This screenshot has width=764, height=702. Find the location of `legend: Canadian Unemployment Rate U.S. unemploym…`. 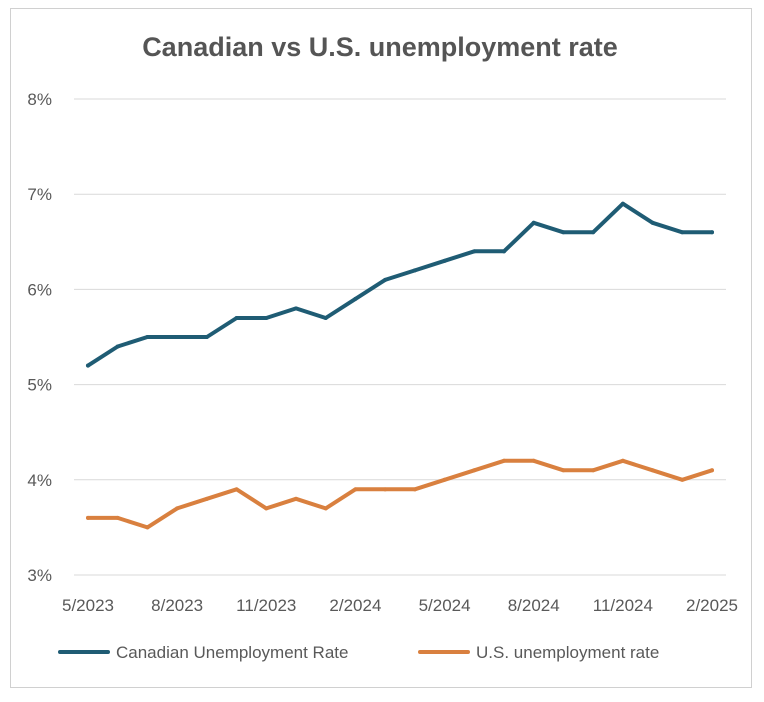

legend: Canadian Unemployment Rate U.S. unemploym… is located at coordinates (358, 652).